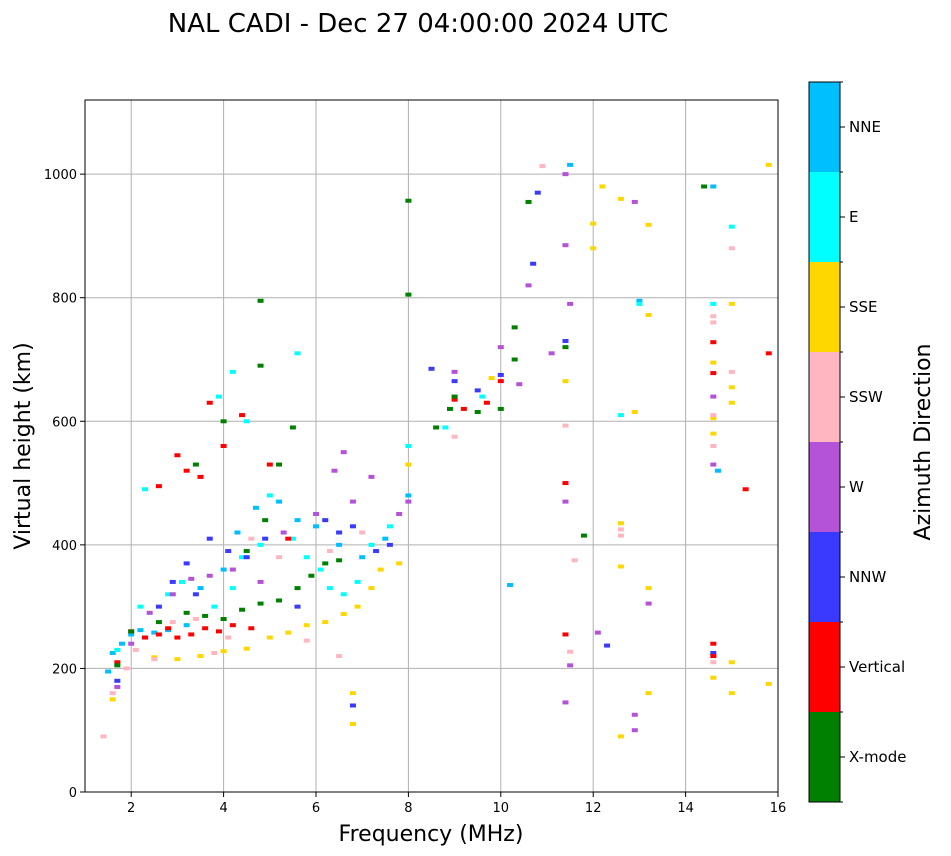  Describe the element at coordinates (64, 422) in the screenshot. I see `y-tick-label: 600` at that location.